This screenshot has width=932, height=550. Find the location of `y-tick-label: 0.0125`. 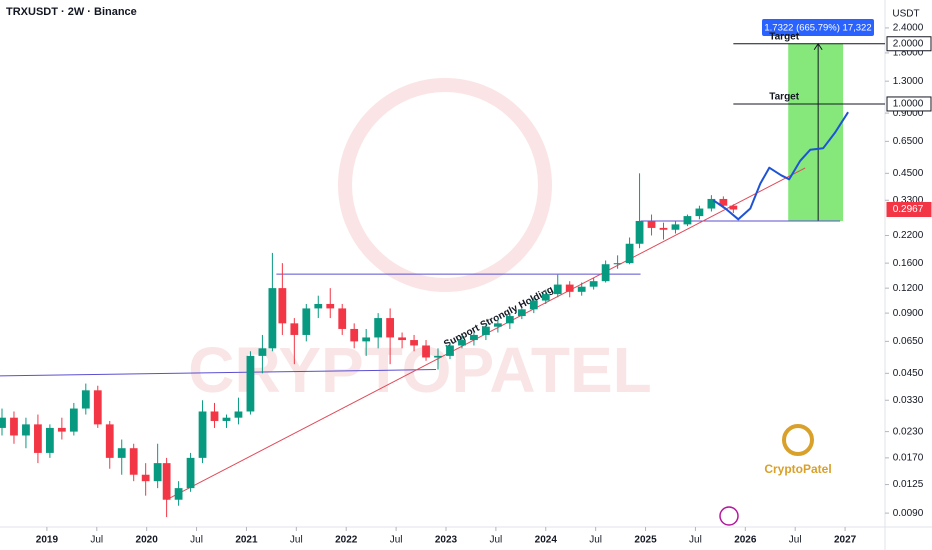

y-tick-label: 0.0125 is located at coordinates (908, 484).